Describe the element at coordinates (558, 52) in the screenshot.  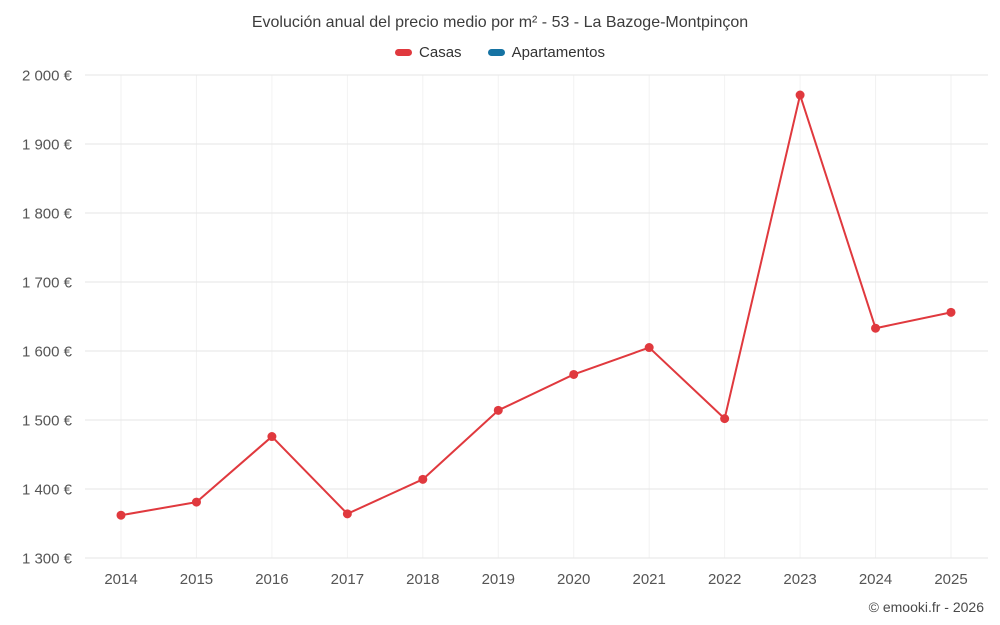
I see `legend-label-apartamentos: Apartamentos` at that location.